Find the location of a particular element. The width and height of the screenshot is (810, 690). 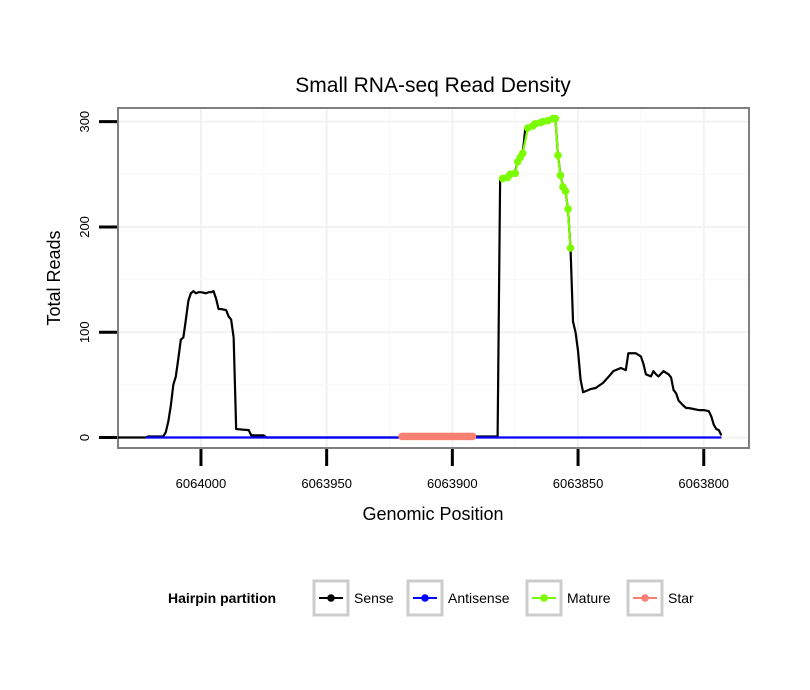

series-line-mature is located at coordinates (537, 183).